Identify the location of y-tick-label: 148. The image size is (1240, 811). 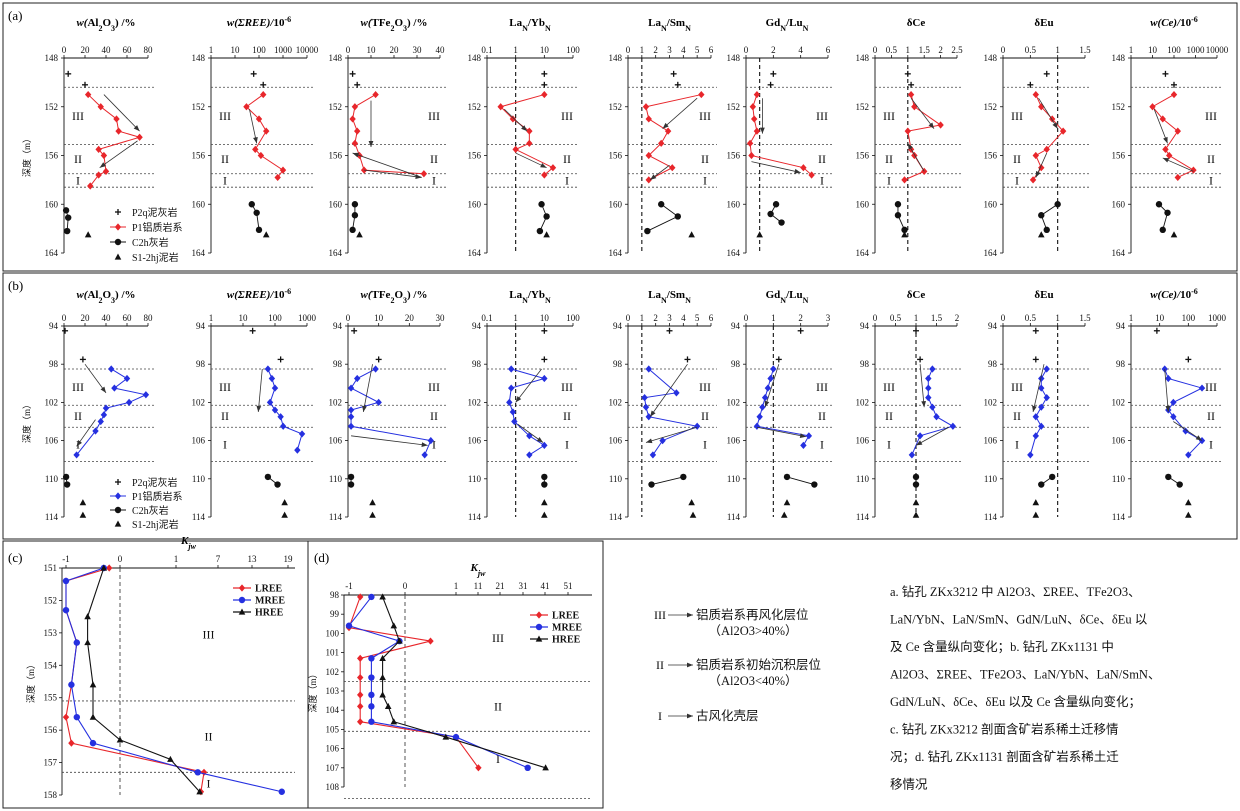
(991, 58).